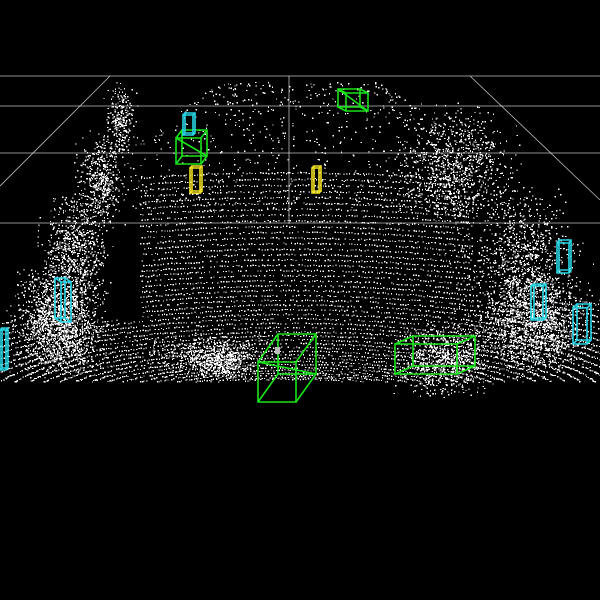 Image resolution: width=600 pixels, height=600 pixels. I want to click on sensor-marker, so click(277, 350).